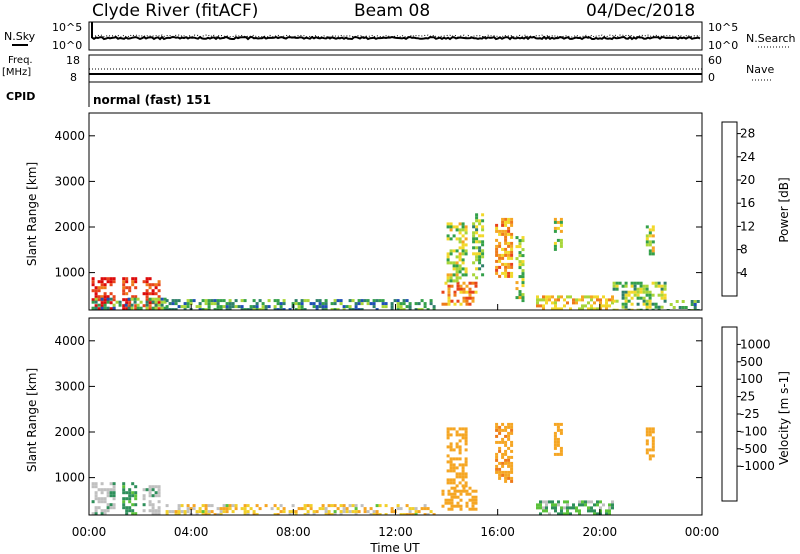 Image resolution: width=800 pixels, height=554 pixels. Describe the element at coordinates (640, 11) in the screenshot. I see `date-title: 04/Dec/2018` at that location.